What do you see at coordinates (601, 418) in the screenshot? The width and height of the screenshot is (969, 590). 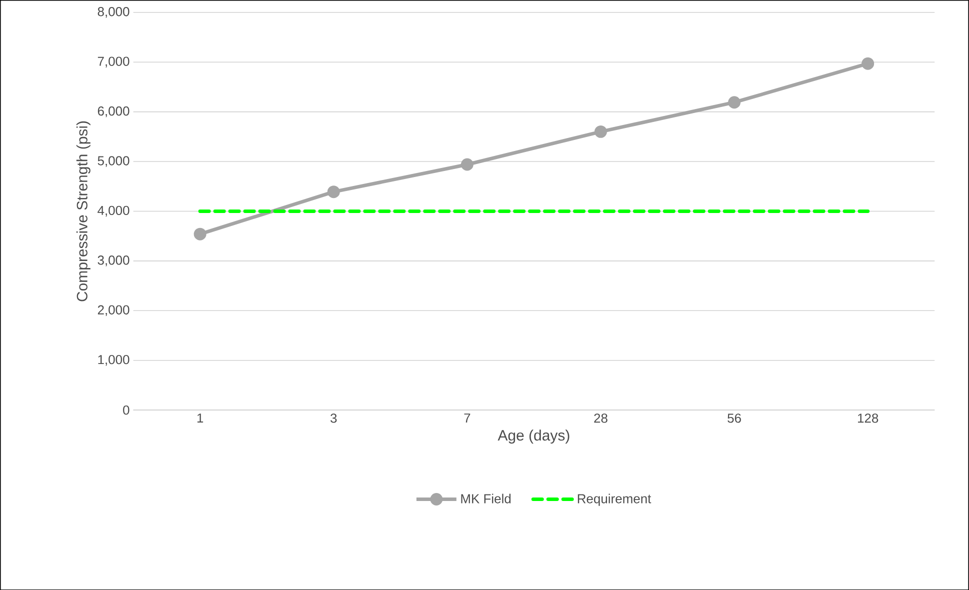 I see `x-tick-label: 28` at bounding box center [601, 418].